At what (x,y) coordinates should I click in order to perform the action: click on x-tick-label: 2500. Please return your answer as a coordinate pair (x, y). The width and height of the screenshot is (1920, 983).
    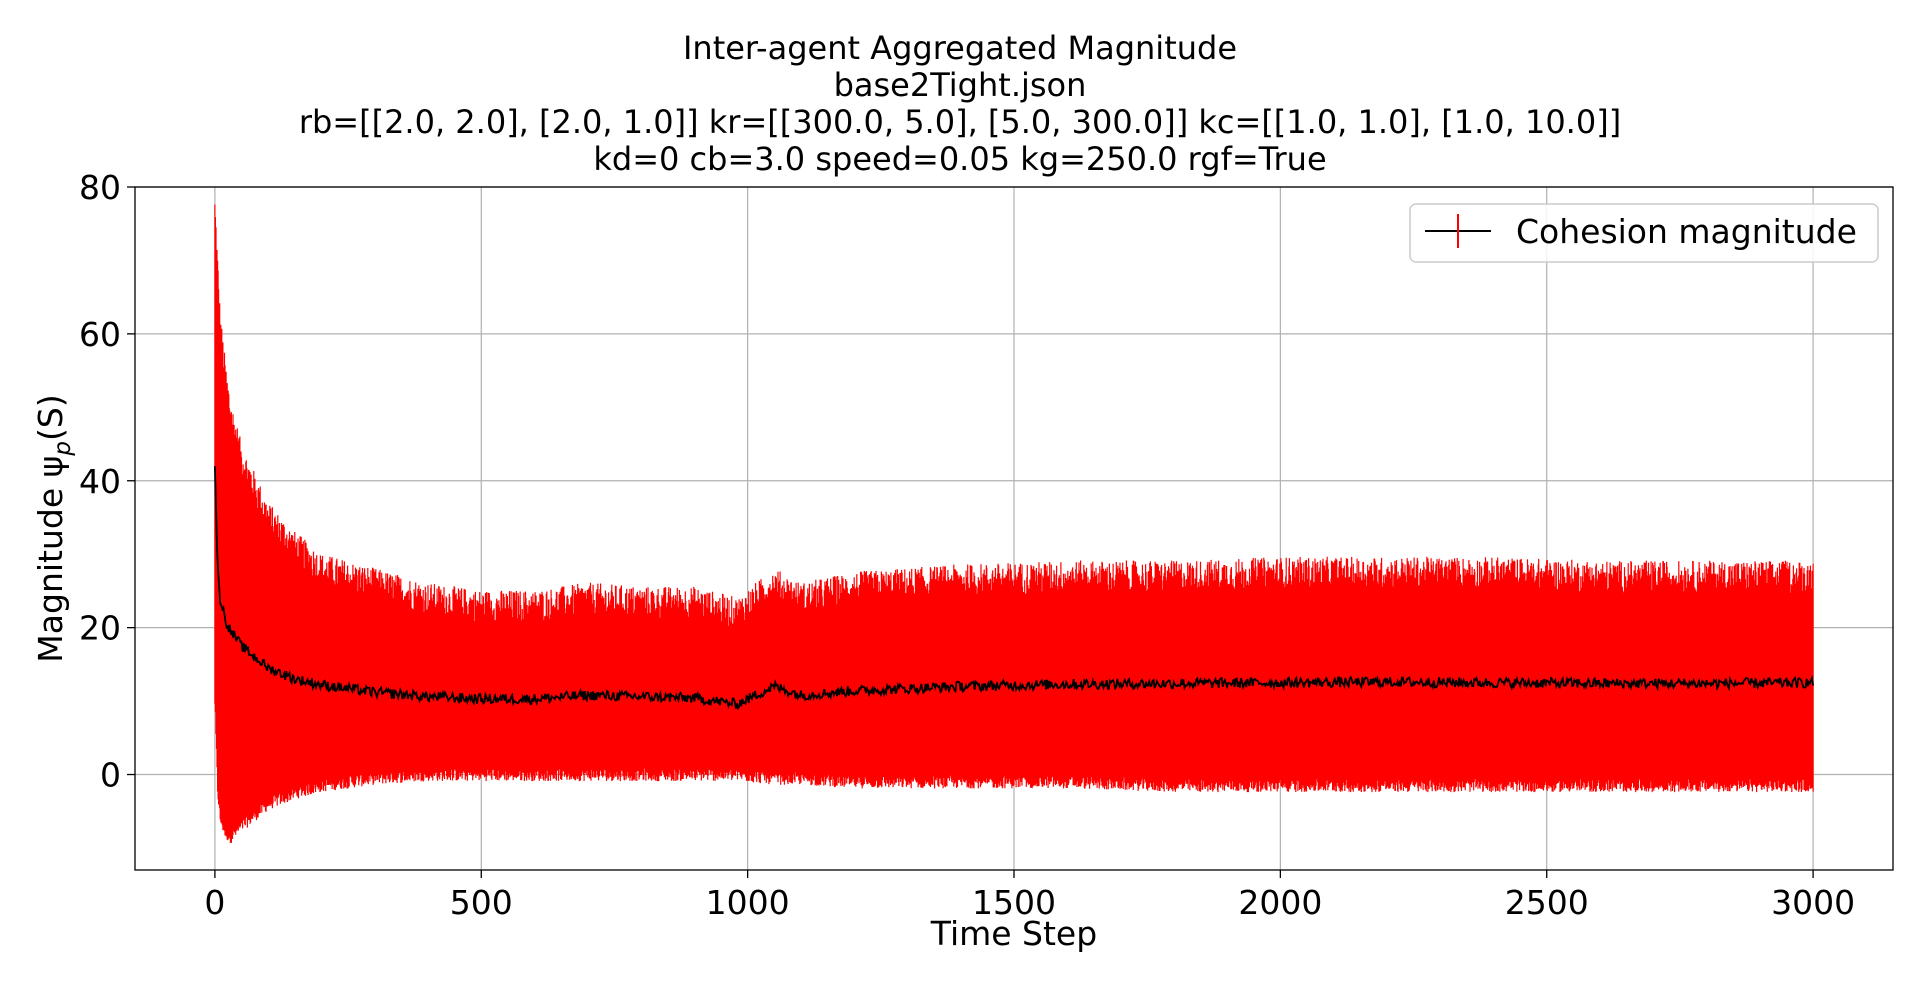
    Looking at the image, I should click on (1547, 902).